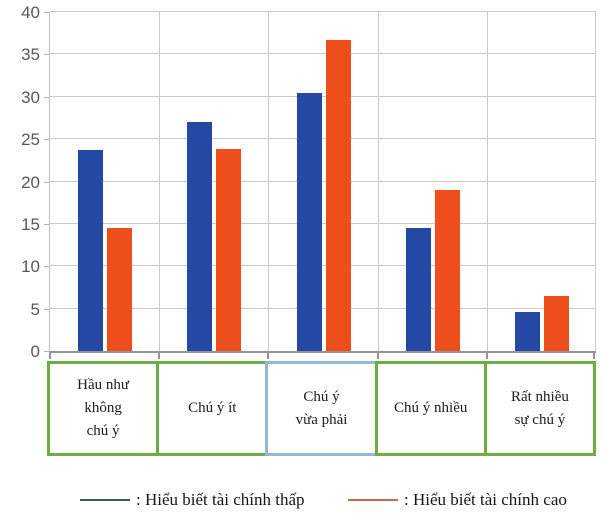 This screenshot has width=603, height=515. Describe the element at coordinates (30, 97) in the screenshot. I see `y-tick-label-30: 30` at that location.